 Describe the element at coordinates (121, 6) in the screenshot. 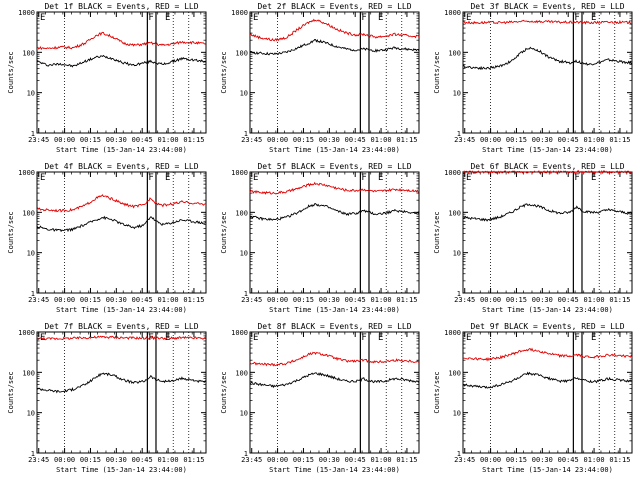

I see `panel-title: Det 1f BLACK = Events, RED = LLD` at that location.